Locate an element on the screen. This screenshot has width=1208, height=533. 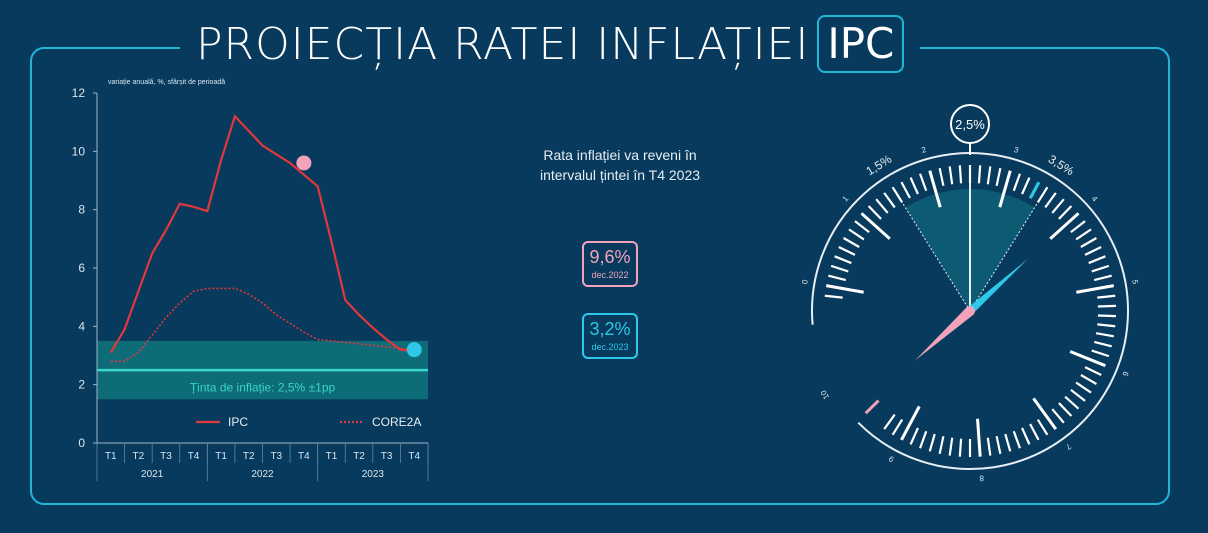
gauge-number: 10 is located at coordinates (825, 394).